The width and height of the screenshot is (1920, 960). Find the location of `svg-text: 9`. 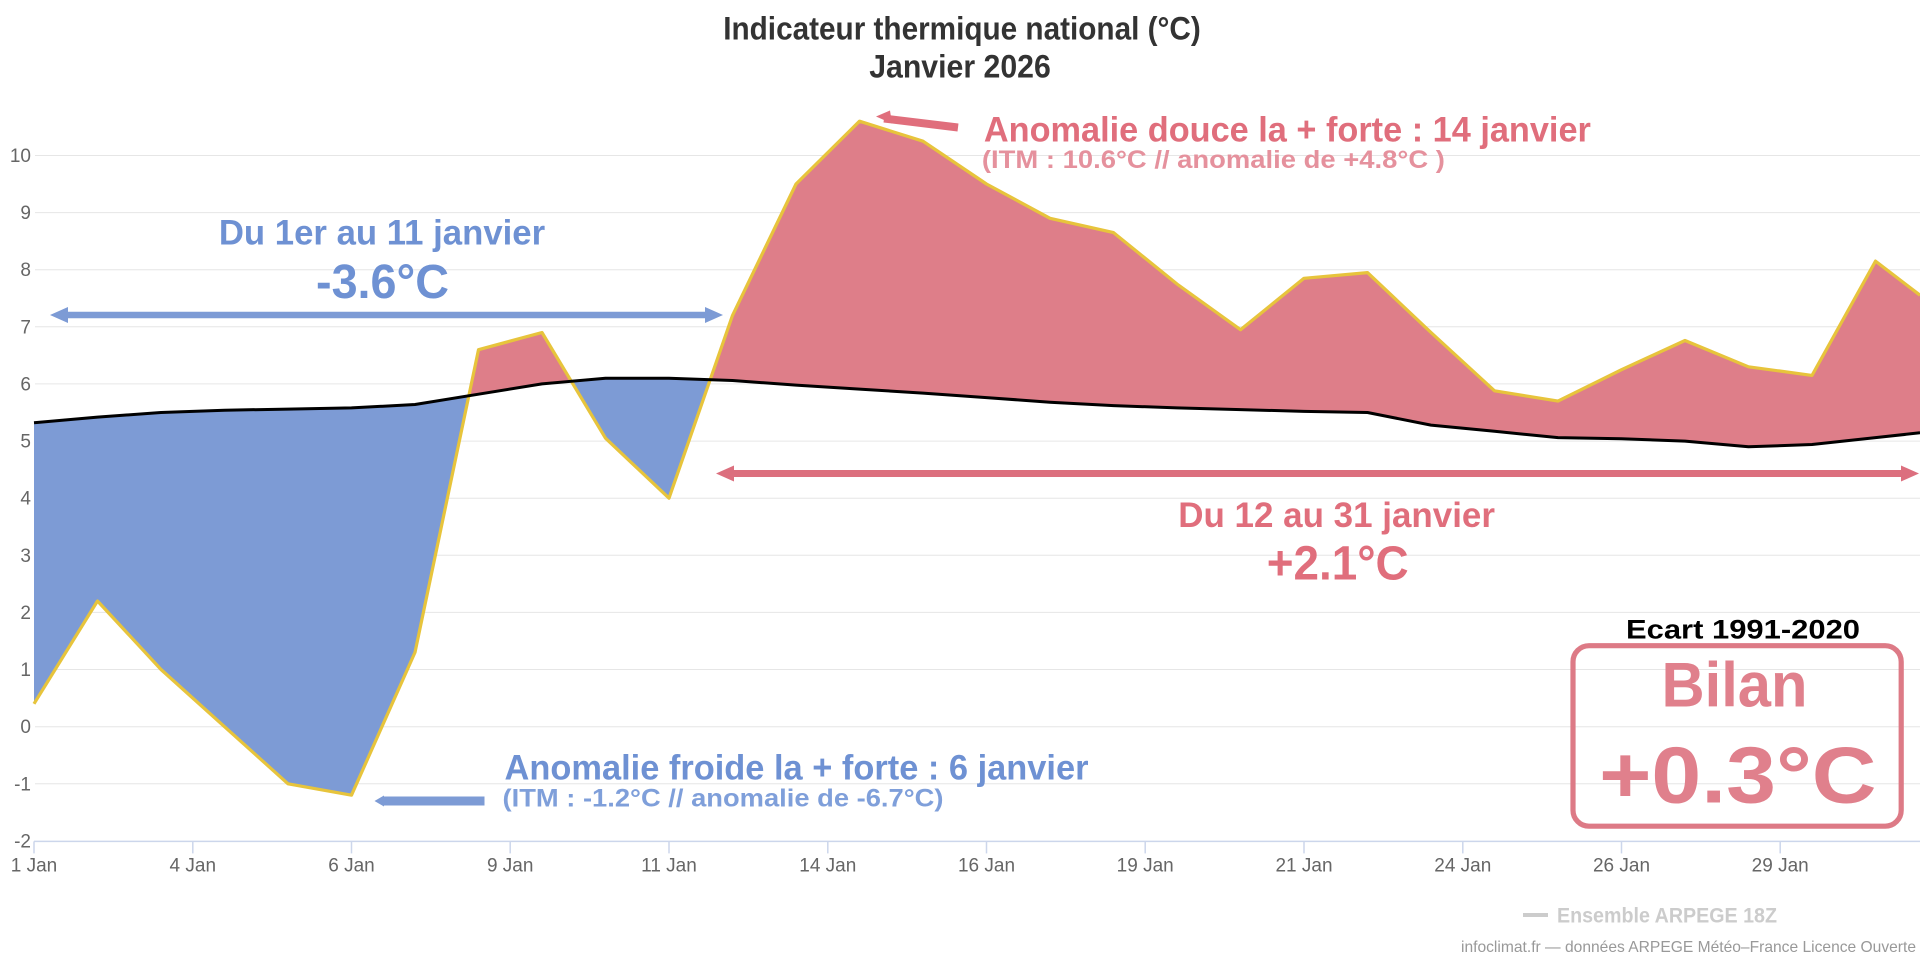

svg-text: 9 is located at coordinates (25, 213).